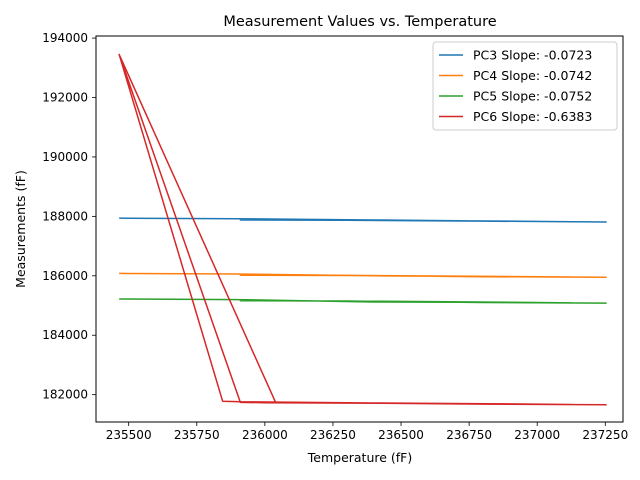  I want to click on y-tick-label: 190000, so click(65, 157).